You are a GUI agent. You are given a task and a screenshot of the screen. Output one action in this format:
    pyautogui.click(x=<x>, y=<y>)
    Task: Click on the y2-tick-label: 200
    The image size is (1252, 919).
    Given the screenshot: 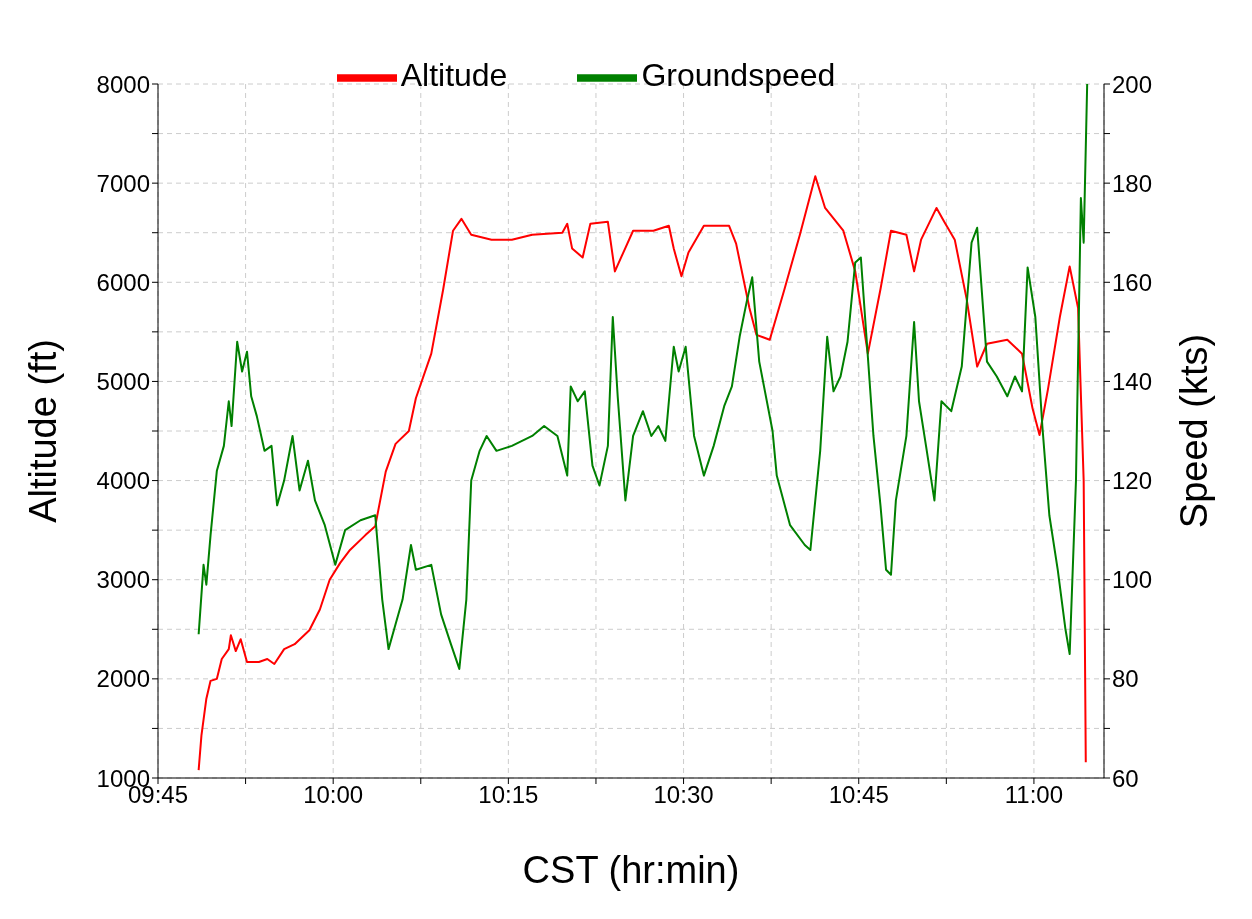 What is the action you would take?
    pyautogui.click(x=1132, y=84)
    